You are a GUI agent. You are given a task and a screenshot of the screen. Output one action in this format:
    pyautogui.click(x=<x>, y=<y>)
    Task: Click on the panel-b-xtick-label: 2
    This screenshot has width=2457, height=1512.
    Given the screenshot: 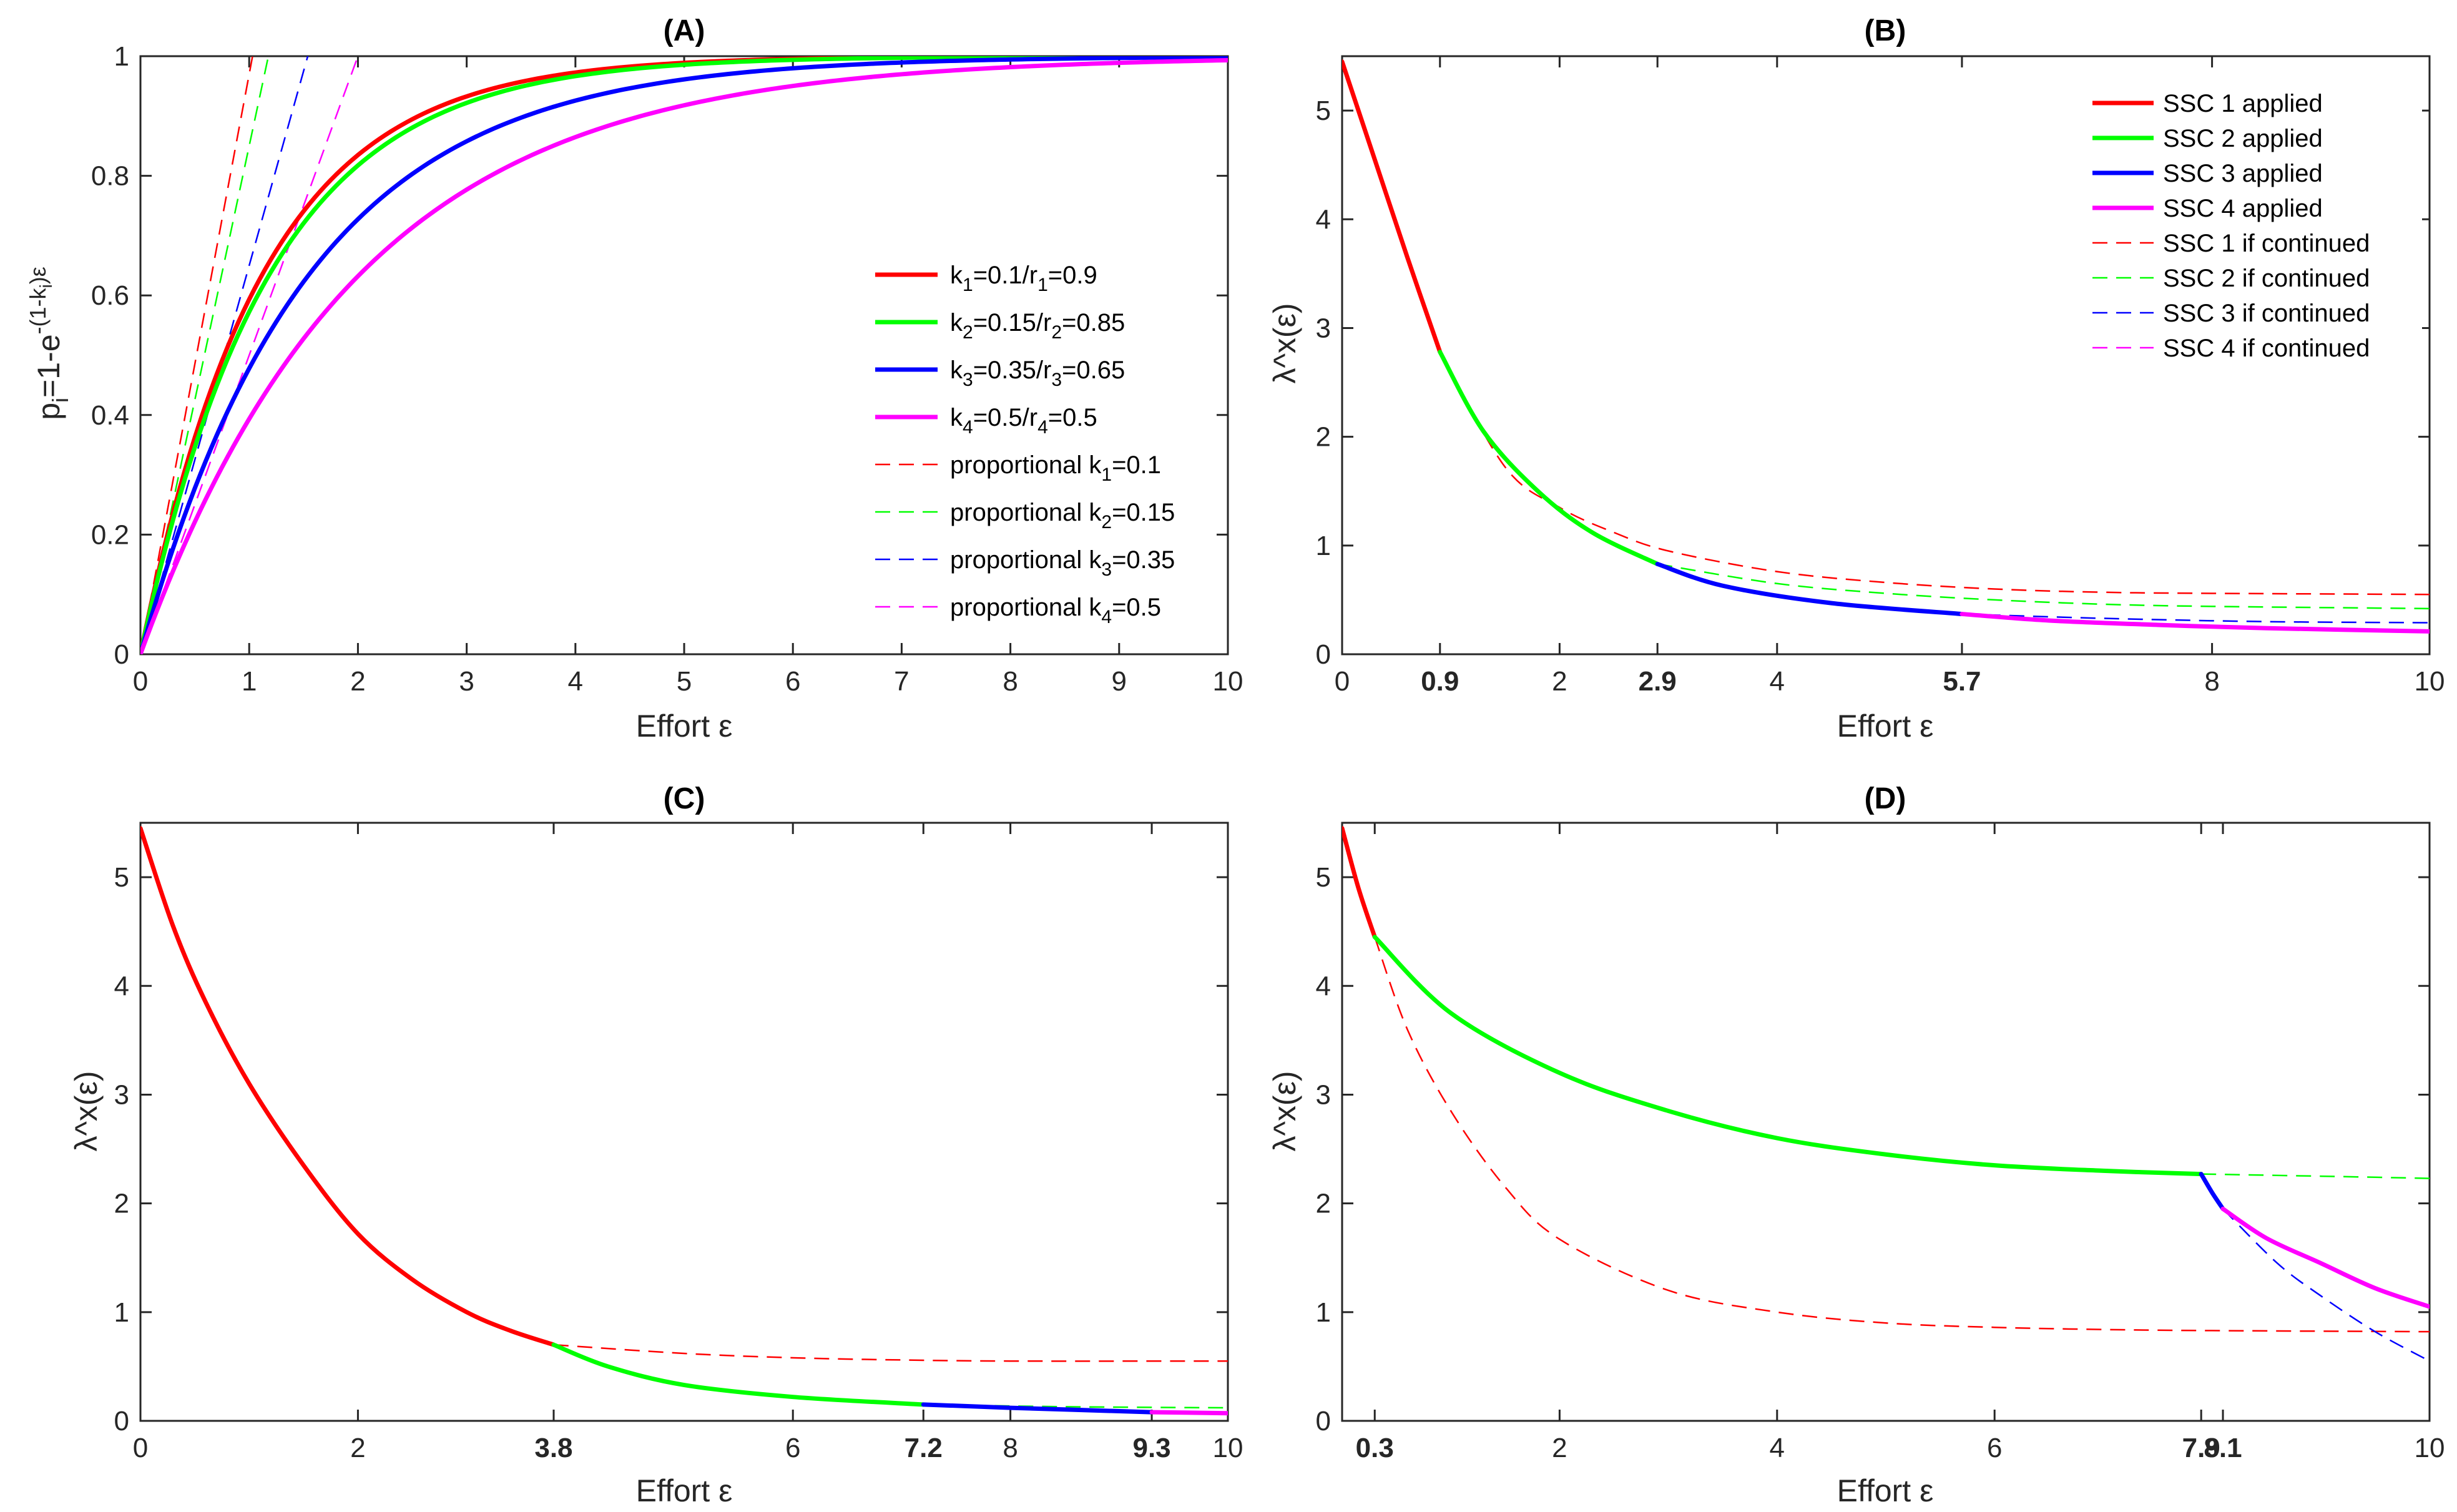 What is the action you would take?
    pyautogui.click(x=1559, y=681)
    